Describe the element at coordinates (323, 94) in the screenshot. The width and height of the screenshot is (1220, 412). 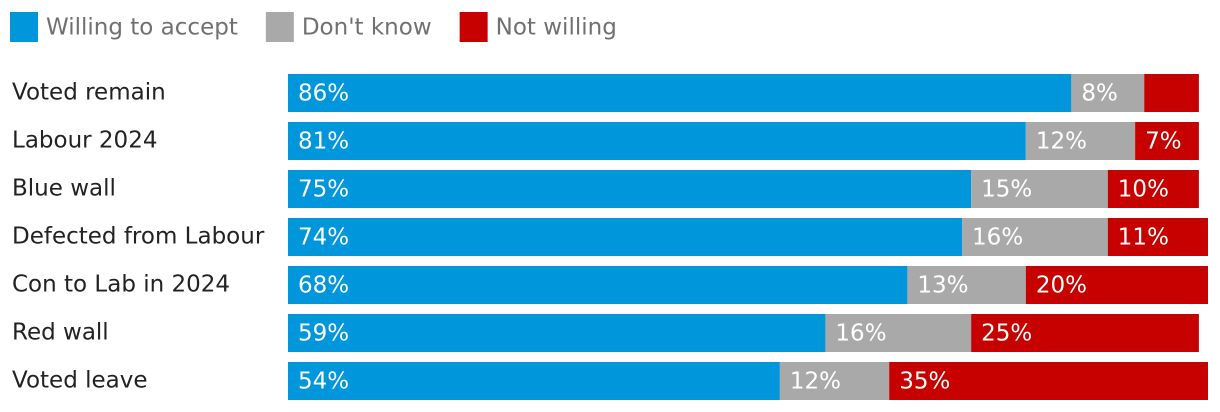
I see `bar-value-label: 86%` at that location.